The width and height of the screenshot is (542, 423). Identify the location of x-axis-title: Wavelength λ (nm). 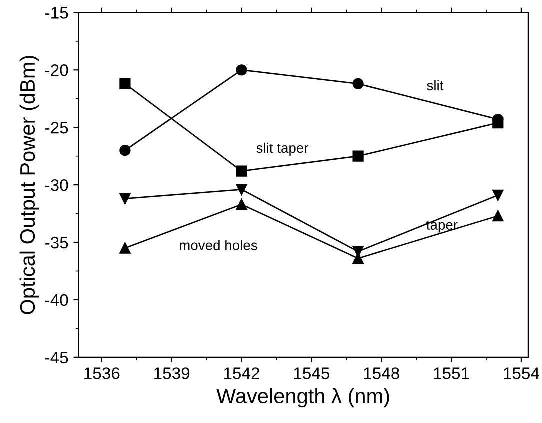
(303, 398).